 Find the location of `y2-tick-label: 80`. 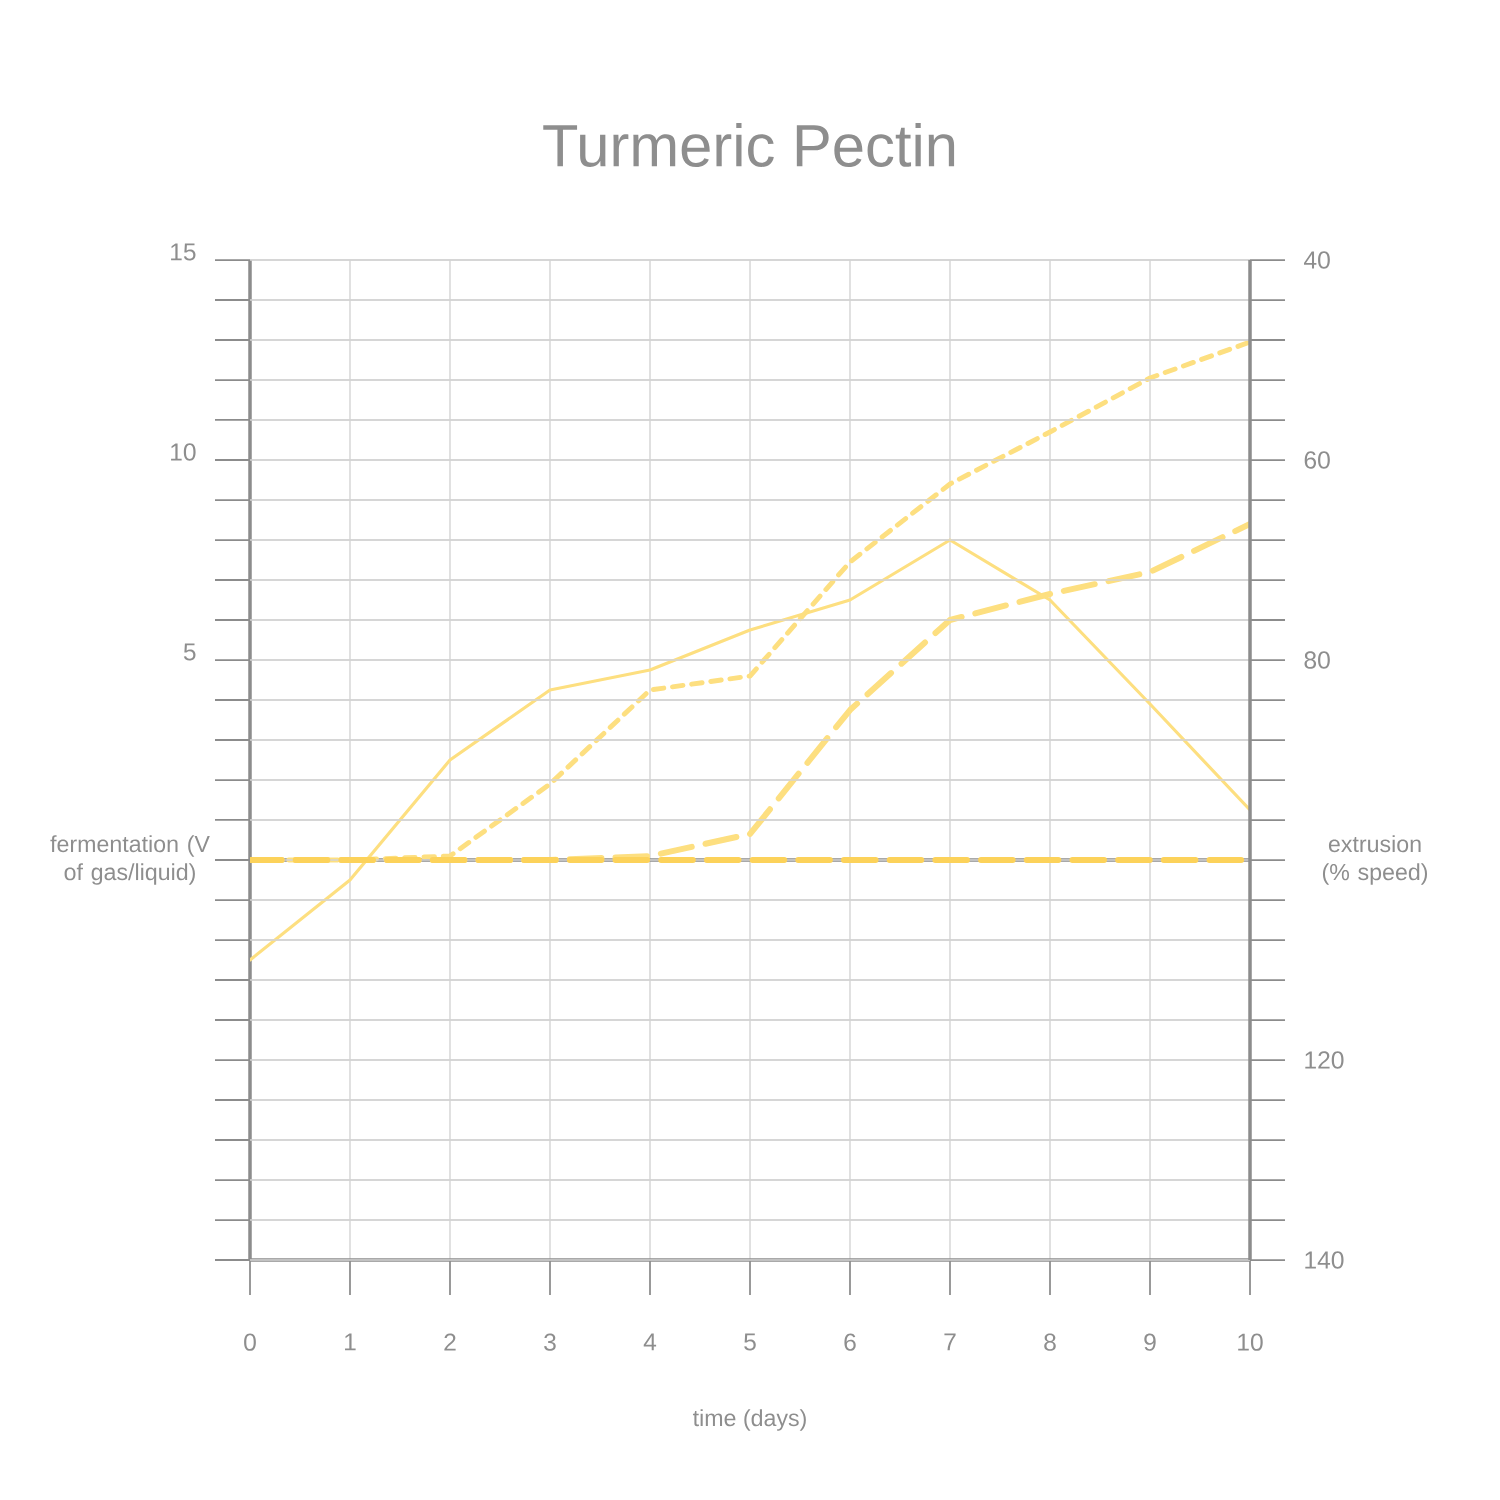

y2-tick-label: 80 is located at coordinates (1317, 660).